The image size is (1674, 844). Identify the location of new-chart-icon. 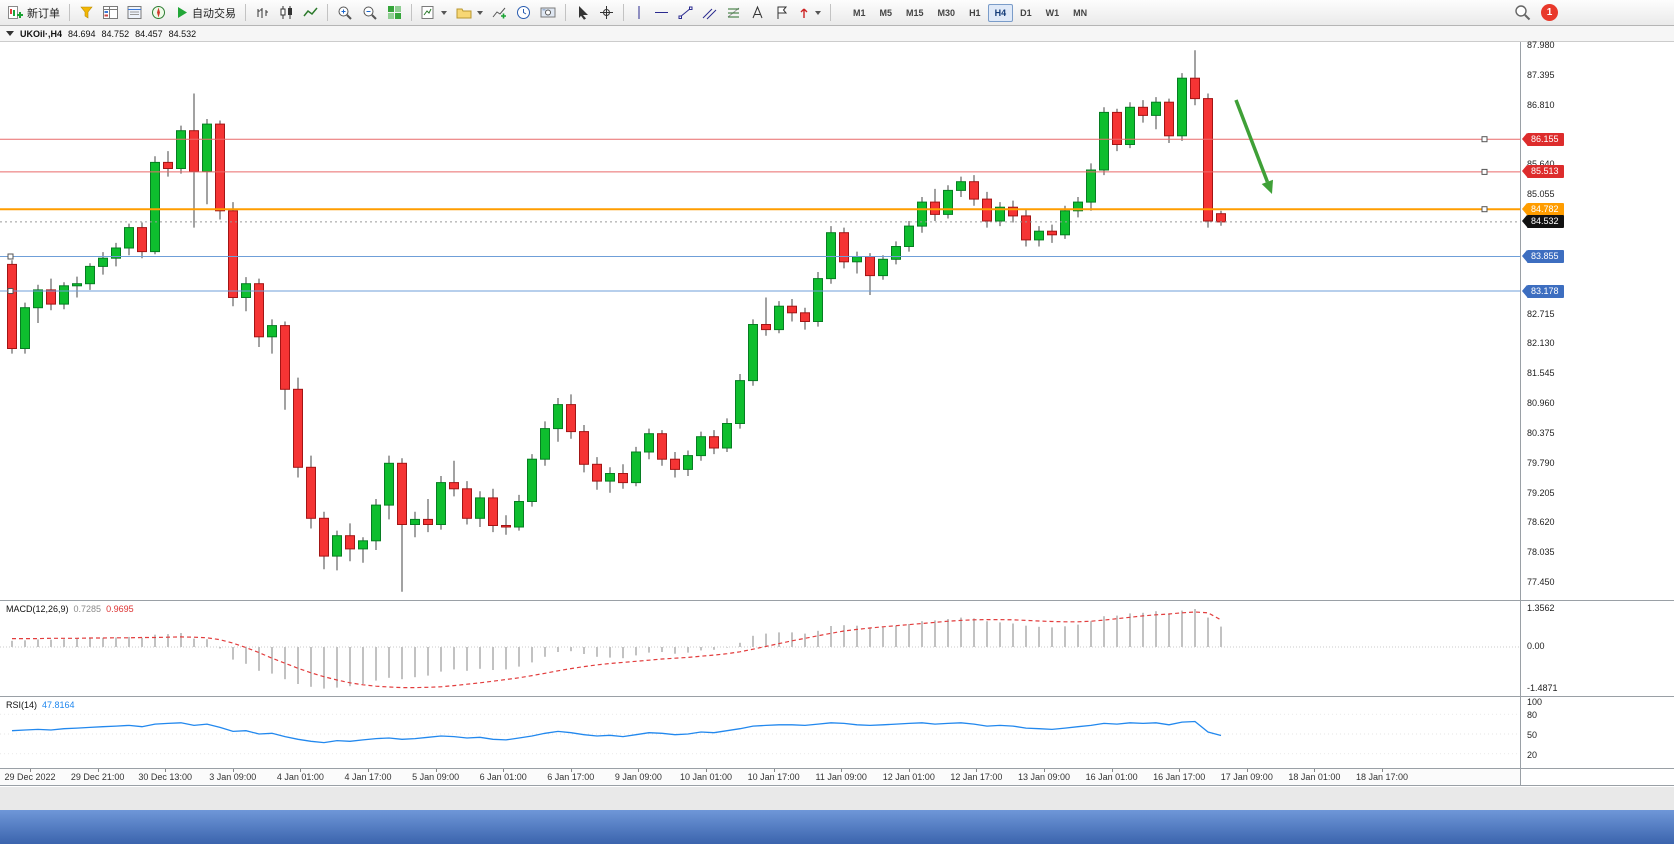
(427, 12).